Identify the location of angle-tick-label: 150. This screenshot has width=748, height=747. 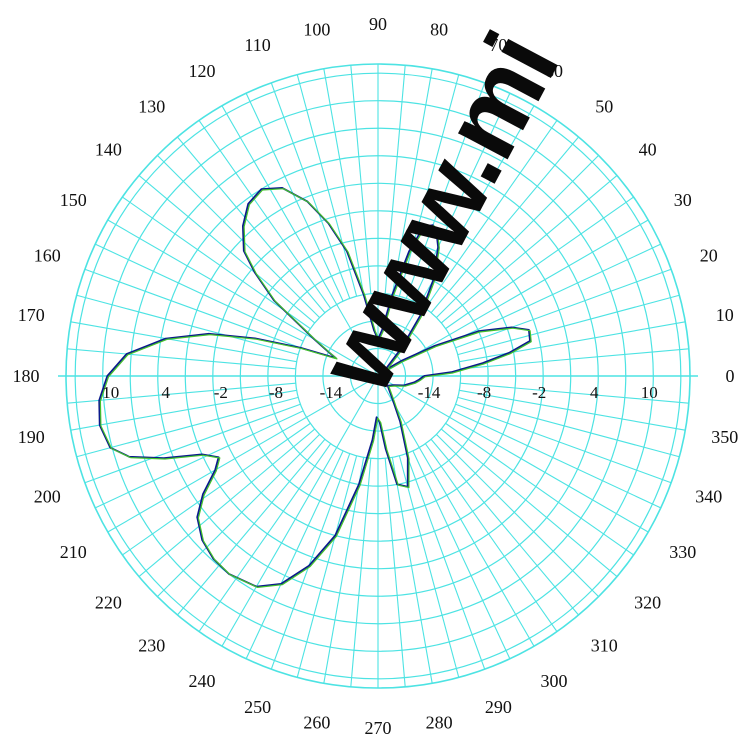
(73, 200).